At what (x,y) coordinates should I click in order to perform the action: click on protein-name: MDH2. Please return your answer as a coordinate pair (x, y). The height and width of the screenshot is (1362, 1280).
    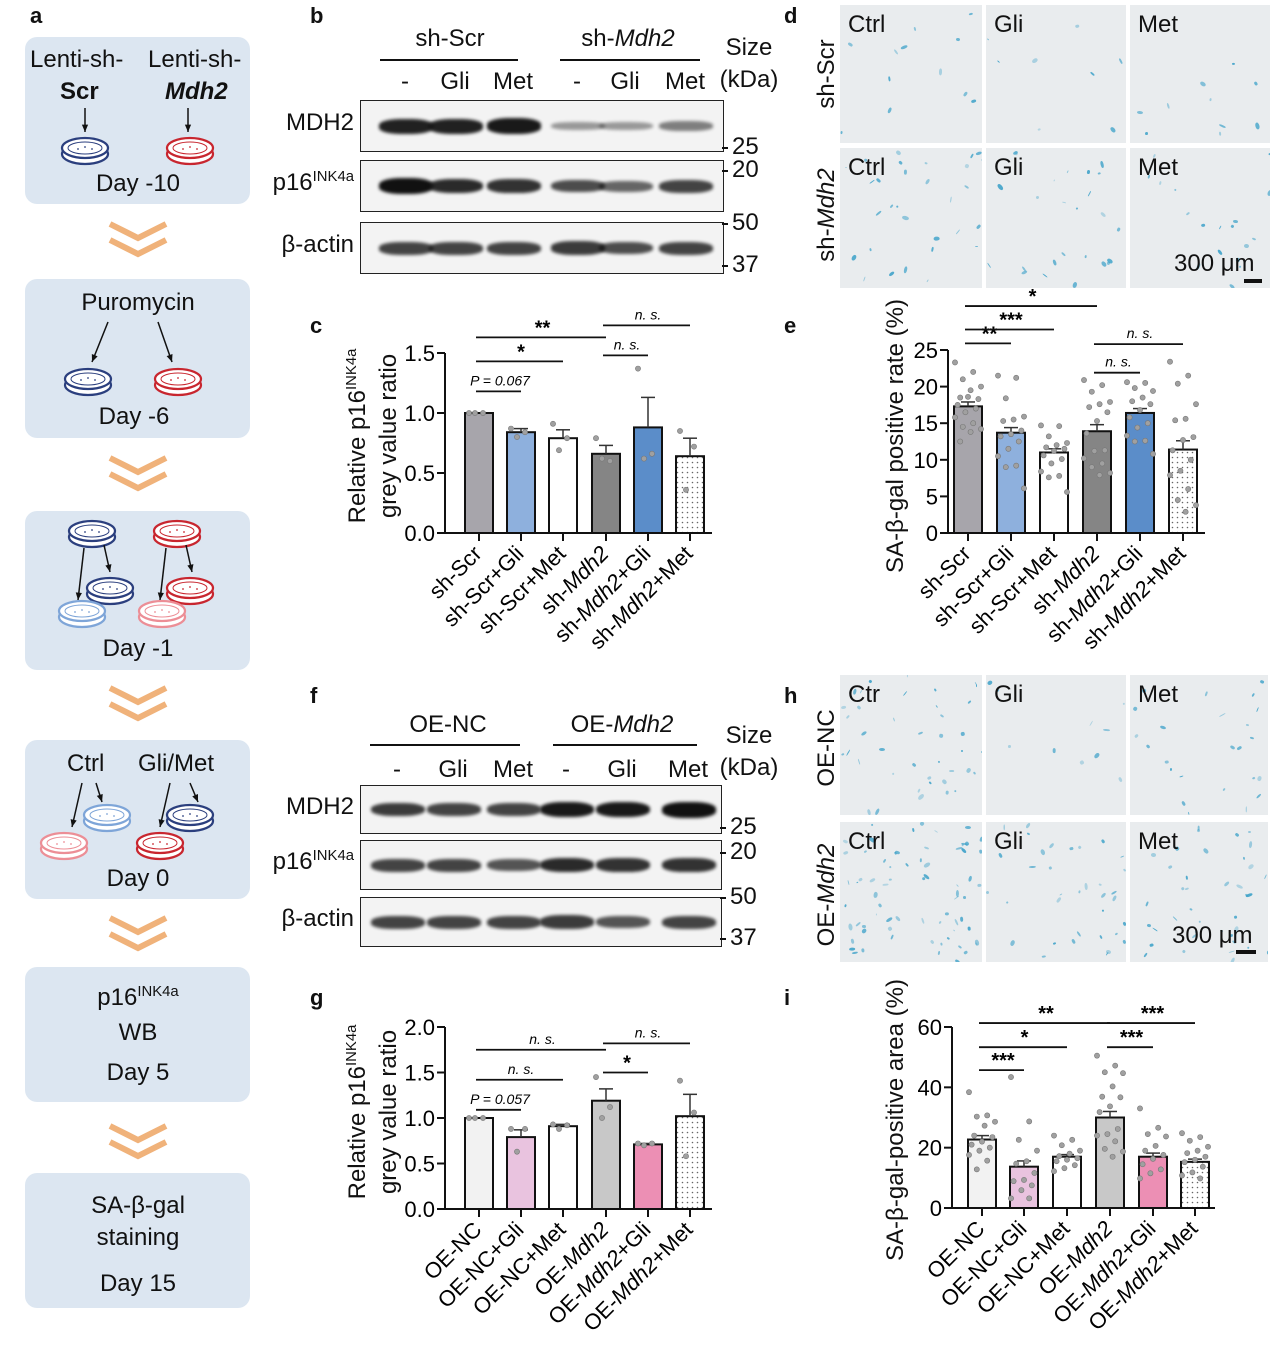
    Looking at the image, I should click on (319, 806).